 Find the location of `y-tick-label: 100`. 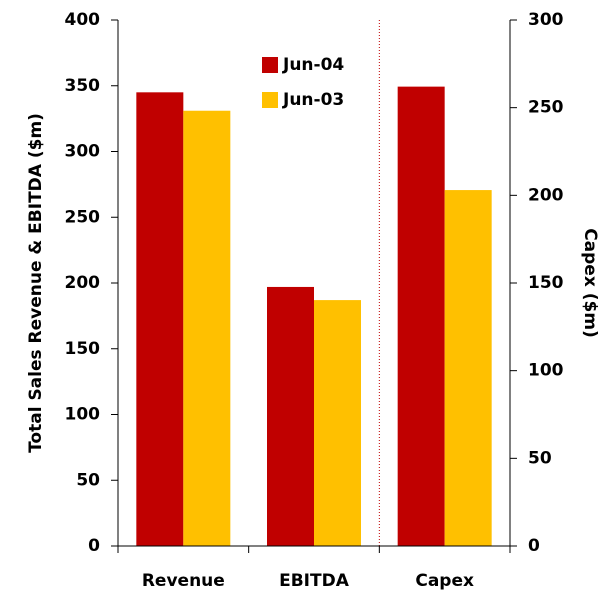

y-tick-label: 100 is located at coordinates (83, 415).